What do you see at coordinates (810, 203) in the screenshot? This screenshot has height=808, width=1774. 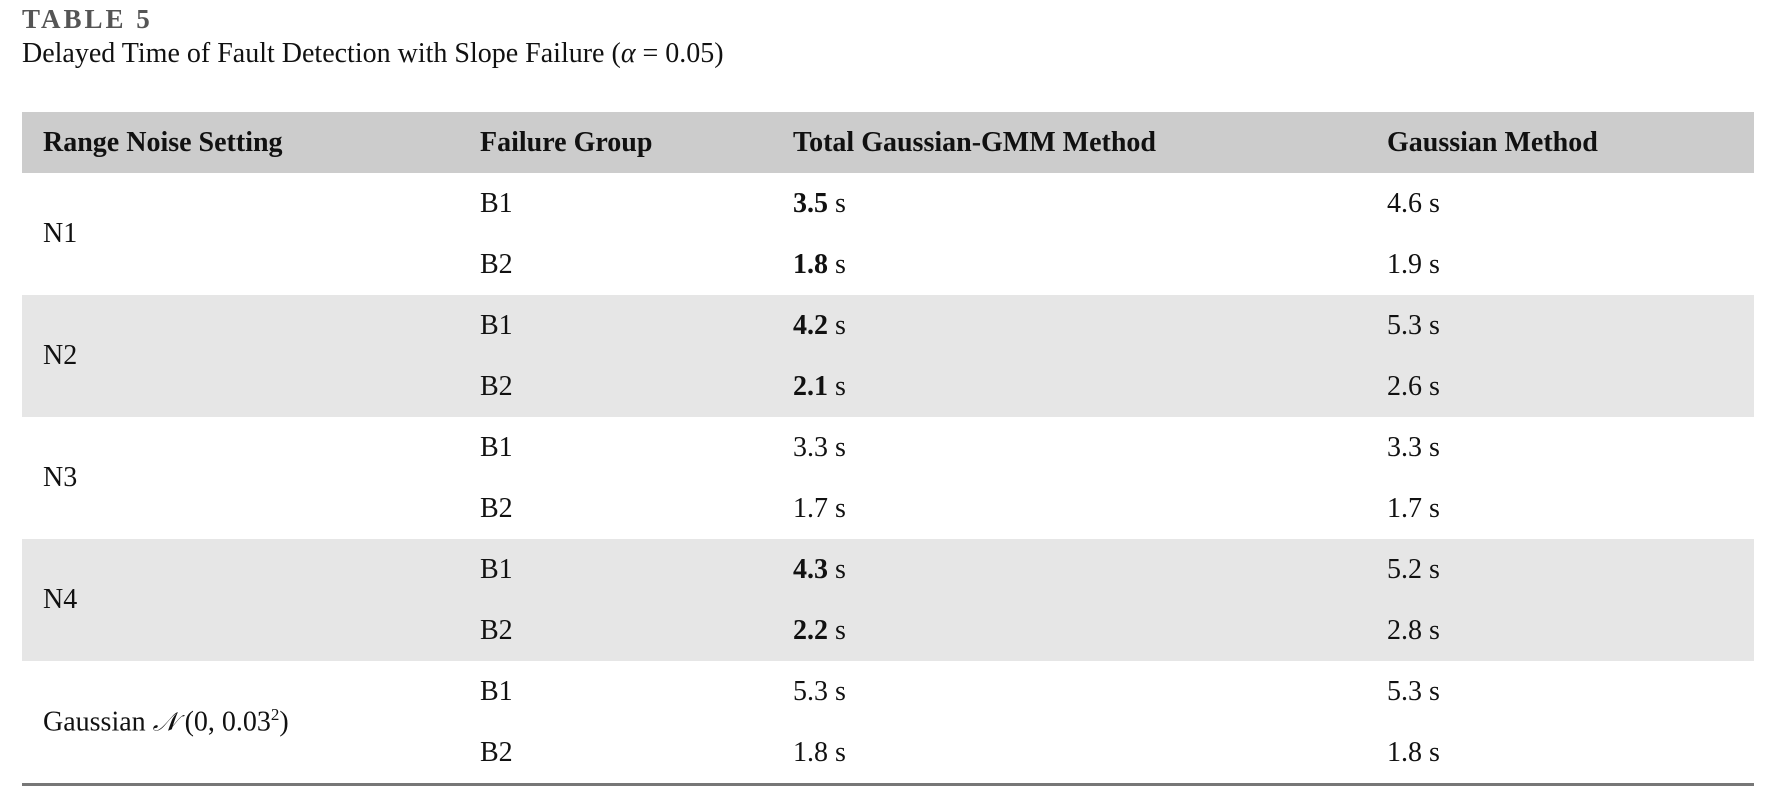 I see `gmm-value: 3.5` at bounding box center [810, 203].